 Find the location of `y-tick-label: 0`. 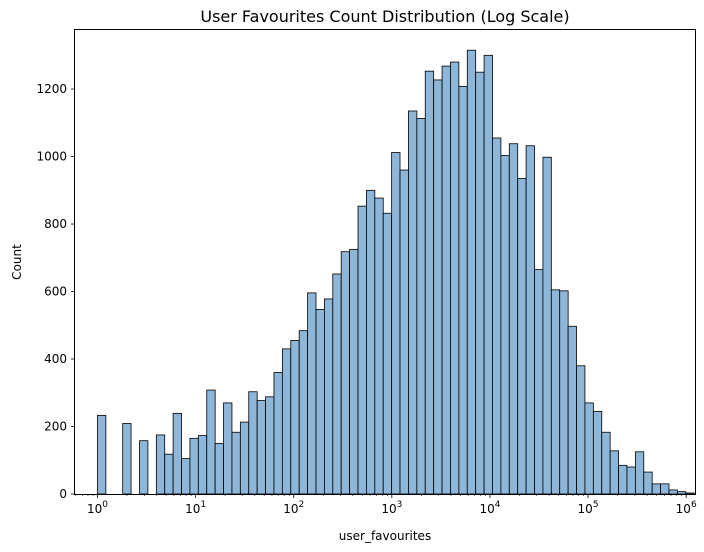

y-tick-label: 0 is located at coordinates (63, 494).